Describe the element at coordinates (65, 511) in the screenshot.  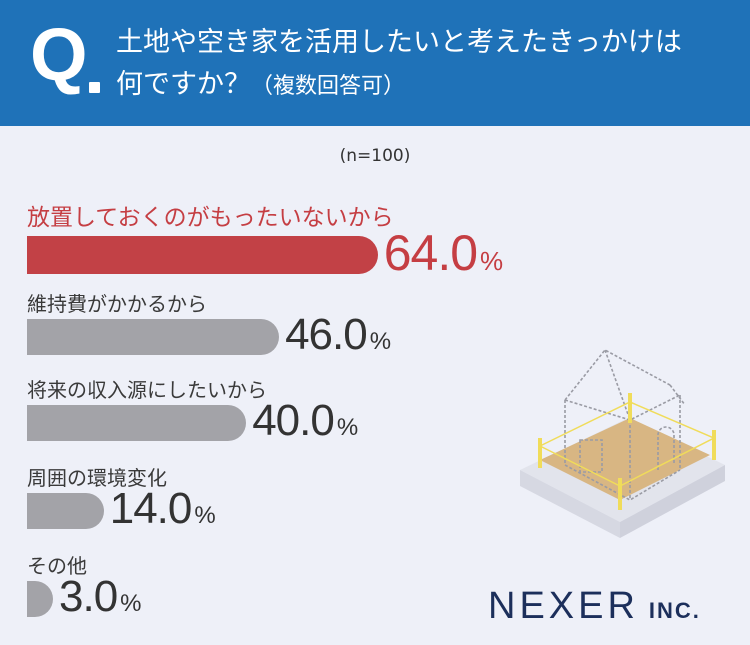
I see `bar-environment` at that location.